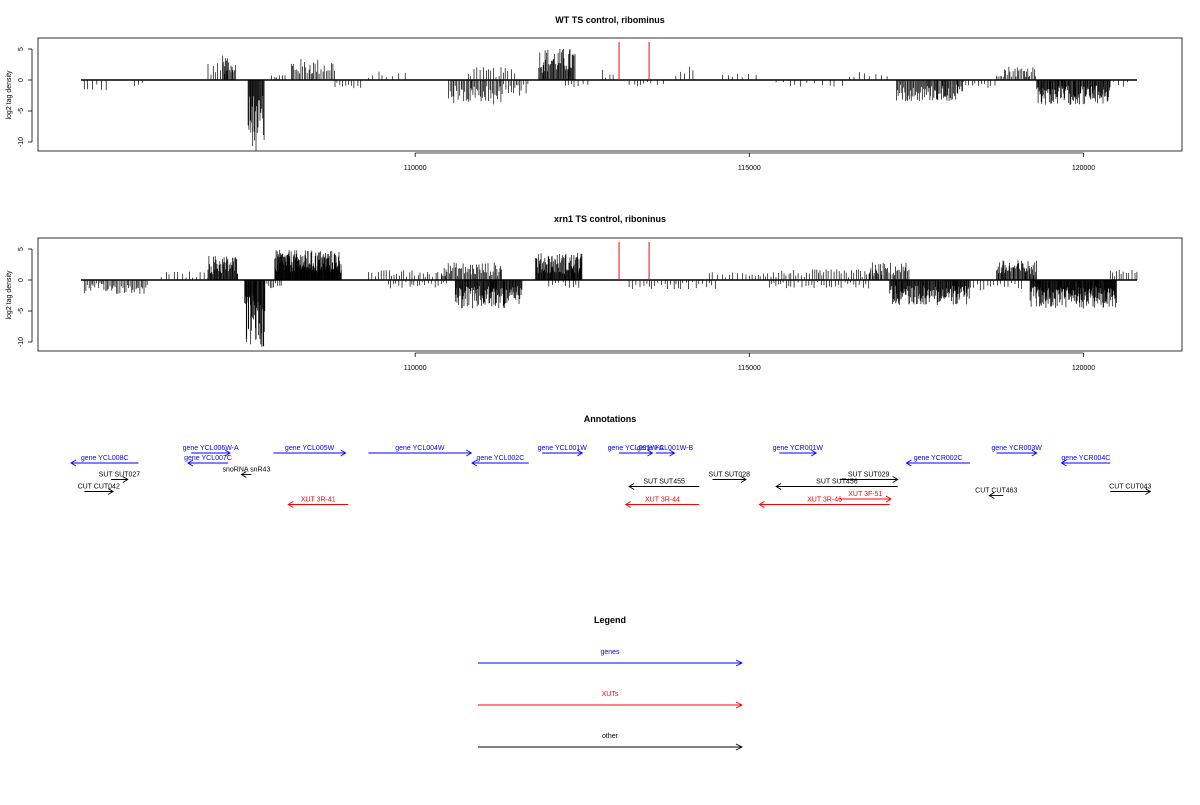 The width and height of the screenshot is (1200, 805). Describe the element at coordinates (869, 475) in the screenshot. I see `annotation-label: SUT SUT029` at that location.